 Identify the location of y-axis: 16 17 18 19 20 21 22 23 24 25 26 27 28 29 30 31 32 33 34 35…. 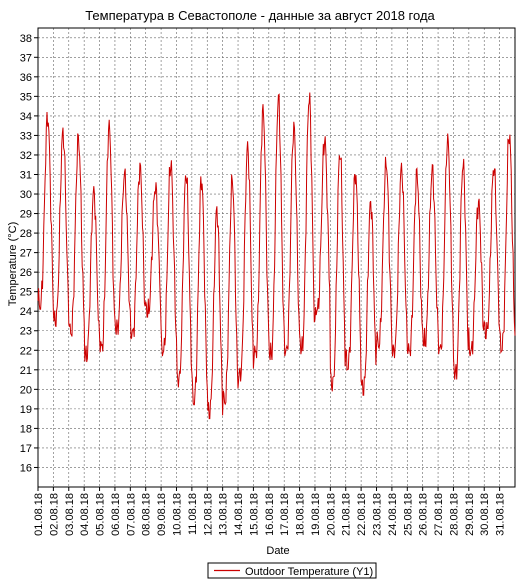
(29, 253).